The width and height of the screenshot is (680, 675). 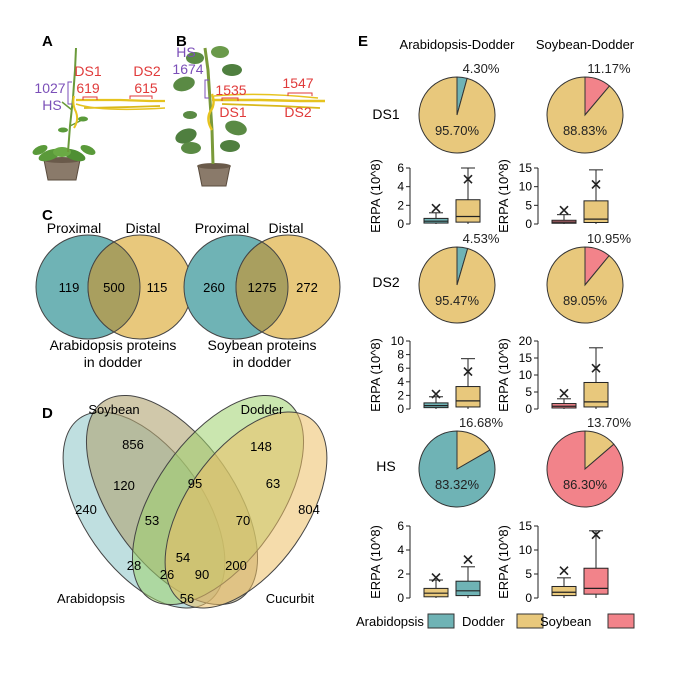 I want to click on column-header-arabidopsis-dodder: Arabidopsis-Dodder, so click(x=458, y=44).